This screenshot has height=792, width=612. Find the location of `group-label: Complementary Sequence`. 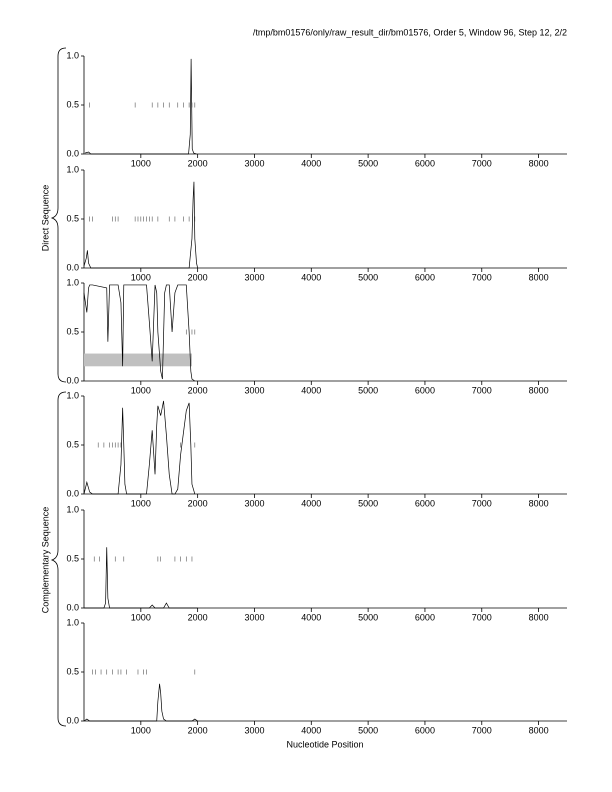

group-label: Complementary Sequence is located at coordinates (45, 560).